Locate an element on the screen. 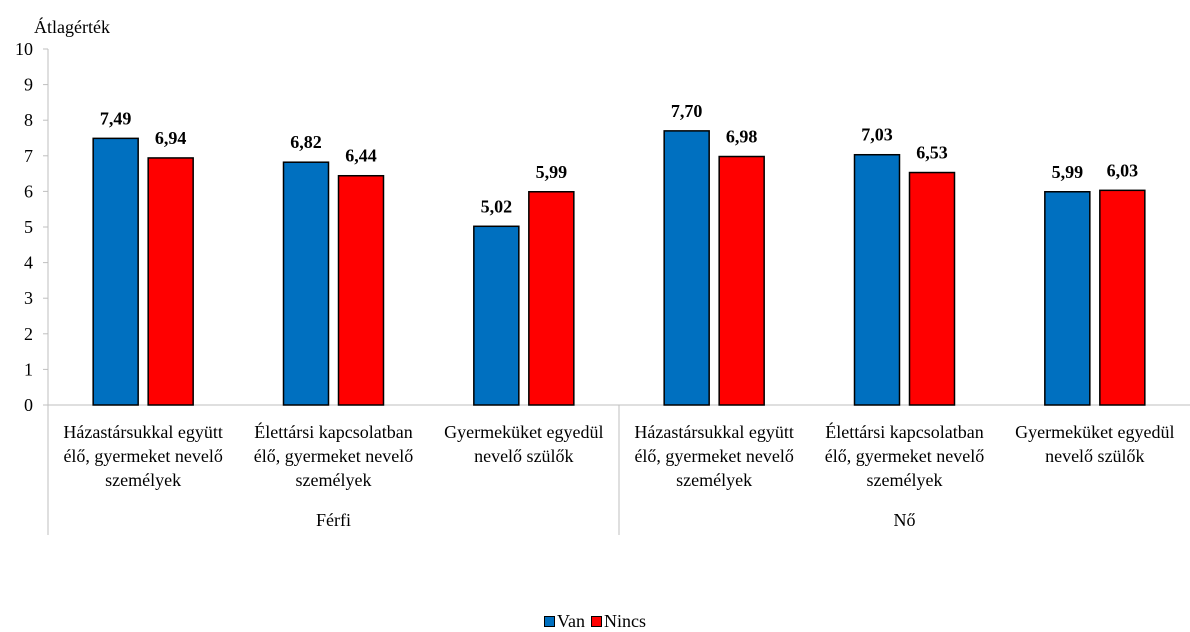  y-tick-label: 1 is located at coordinates (28, 369).